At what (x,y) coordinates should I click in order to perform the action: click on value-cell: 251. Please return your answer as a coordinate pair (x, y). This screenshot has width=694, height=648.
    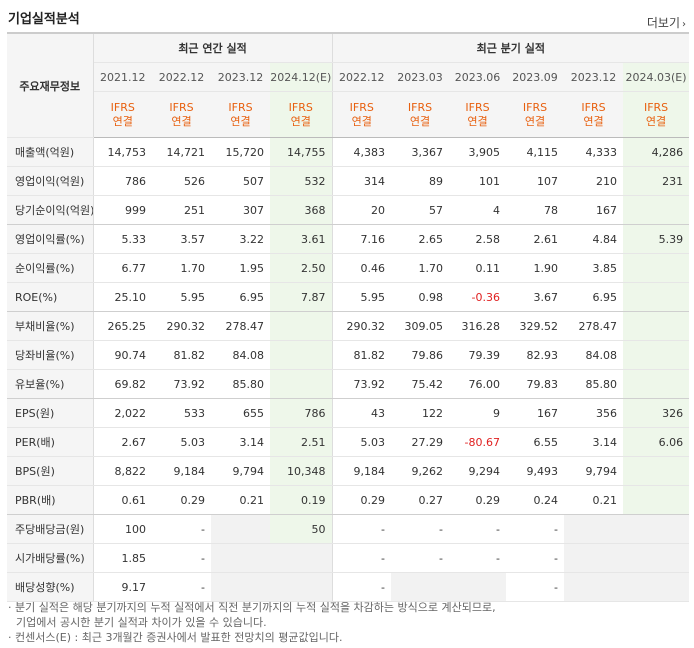
    Looking at the image, I should click on (181, 210).